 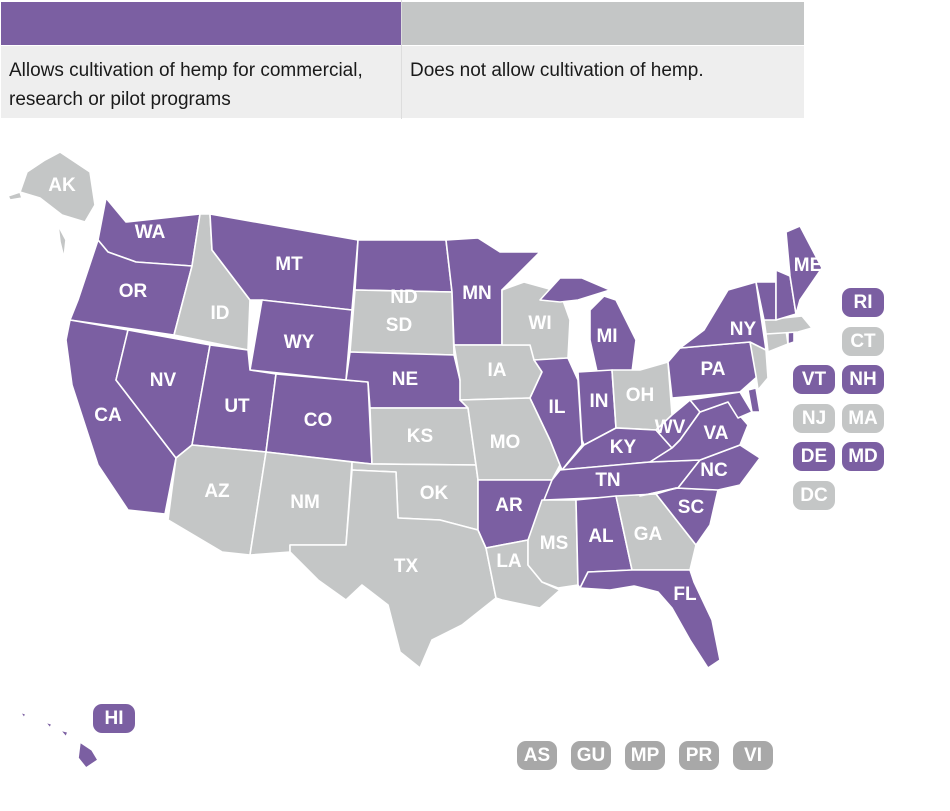 I want to click on badge-hi: HI, so click(x=114, y=718).